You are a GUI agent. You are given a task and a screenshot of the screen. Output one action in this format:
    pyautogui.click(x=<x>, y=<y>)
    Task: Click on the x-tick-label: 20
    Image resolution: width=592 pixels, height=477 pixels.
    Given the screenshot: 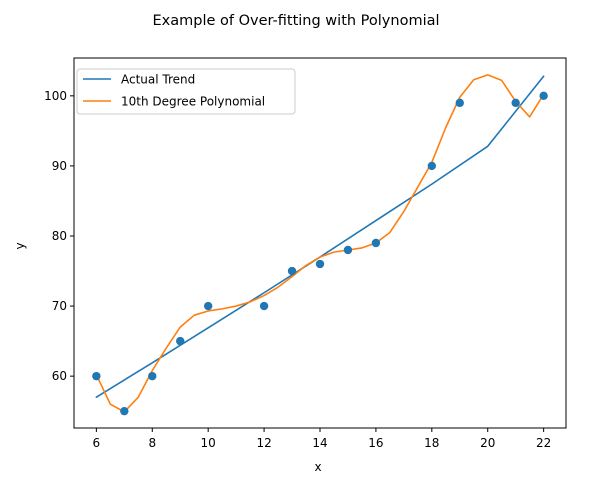 What is the action you would take?
    pyautogui.click(x=487, y=443)
    